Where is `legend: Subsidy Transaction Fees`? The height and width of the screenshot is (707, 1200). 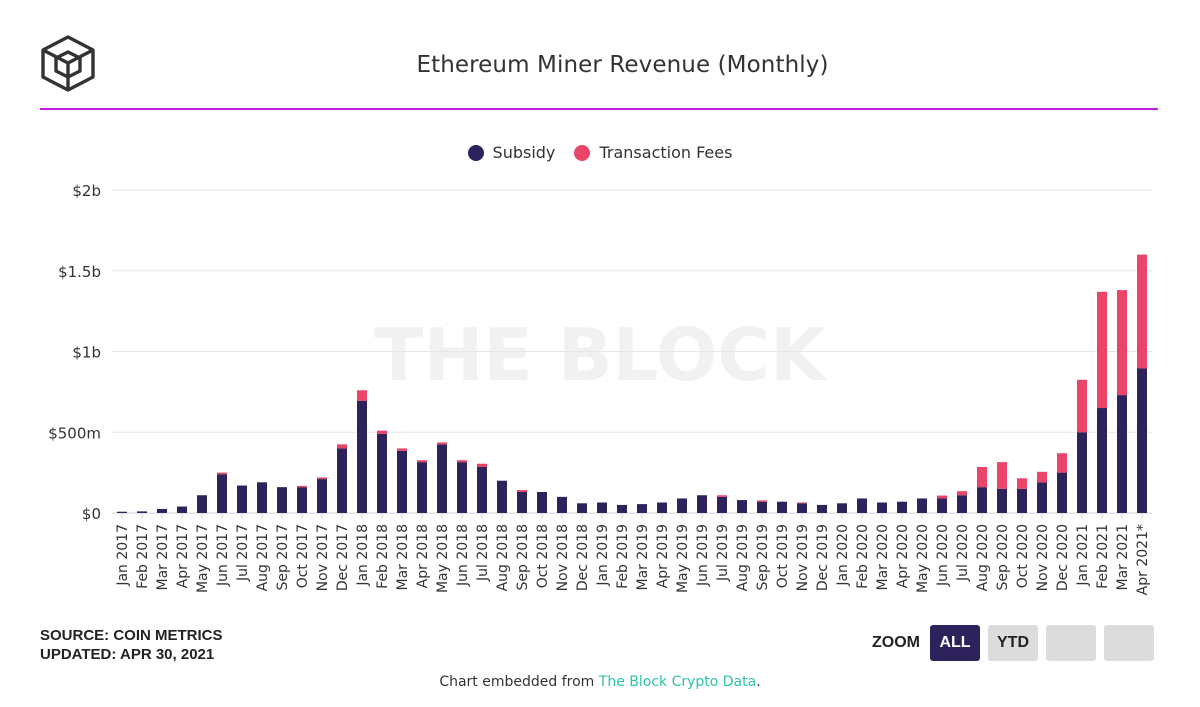
legend: Subsidy Transaction Fees is located at coordinates (600, 154).